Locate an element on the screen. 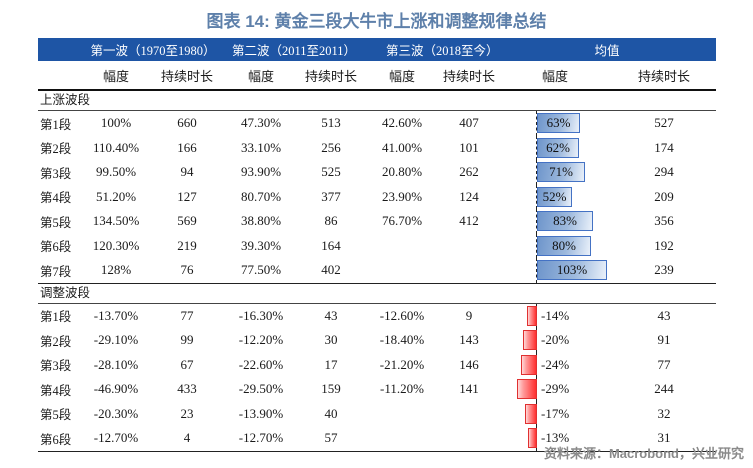 This screenshot has width=753, height=468. row-label: 第2段 is located at coordinates (56, 149).